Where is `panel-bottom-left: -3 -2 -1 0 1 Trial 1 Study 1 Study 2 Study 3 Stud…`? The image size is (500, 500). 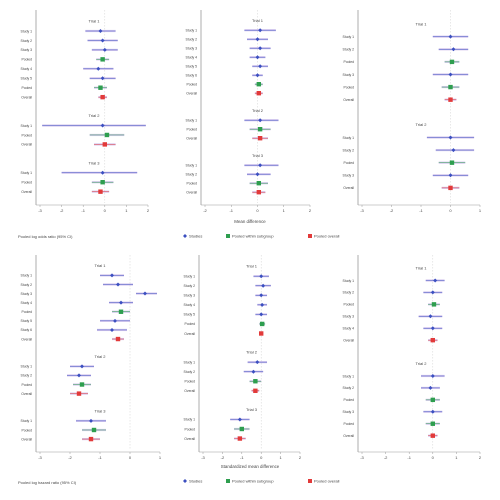 panel-bottom-left: -3 -2 -1 0 1 Trial 1 Study 1 Study 2 Study 3 Stud… is located at coordinates (91, 357).